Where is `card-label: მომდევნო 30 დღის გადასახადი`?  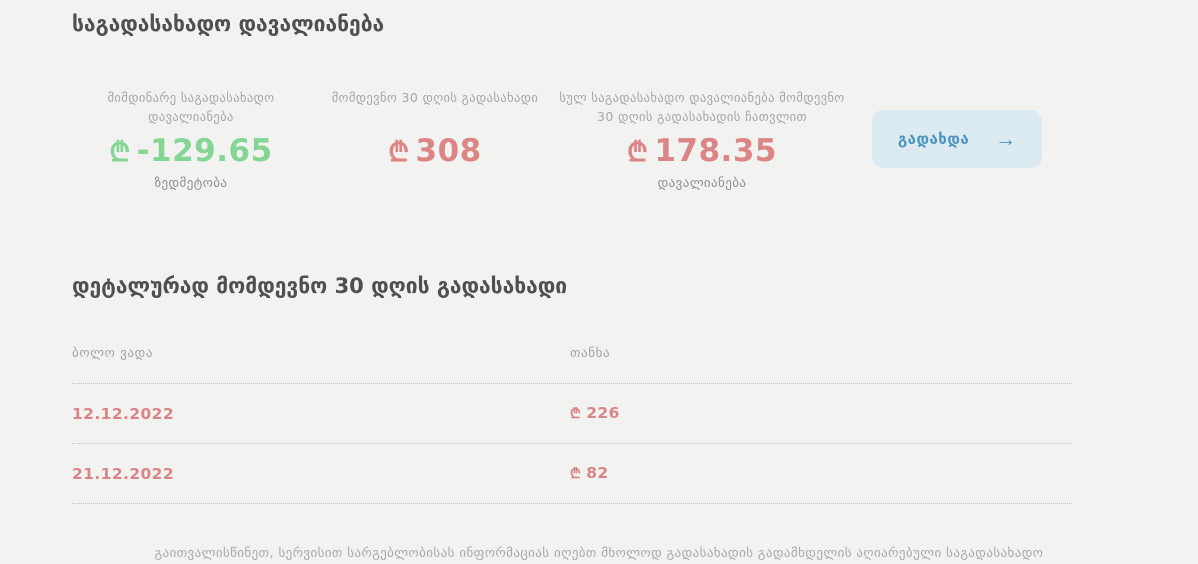
card-label: მომდევნო 30 დღის გადასახადი is located at coordinates (435, 97).